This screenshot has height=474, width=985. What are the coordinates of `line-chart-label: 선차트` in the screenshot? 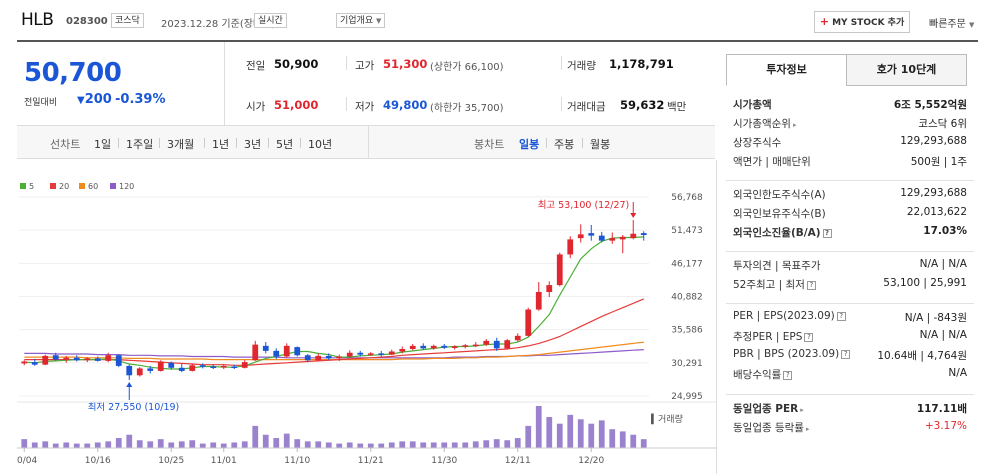 It's located at (65, 144).